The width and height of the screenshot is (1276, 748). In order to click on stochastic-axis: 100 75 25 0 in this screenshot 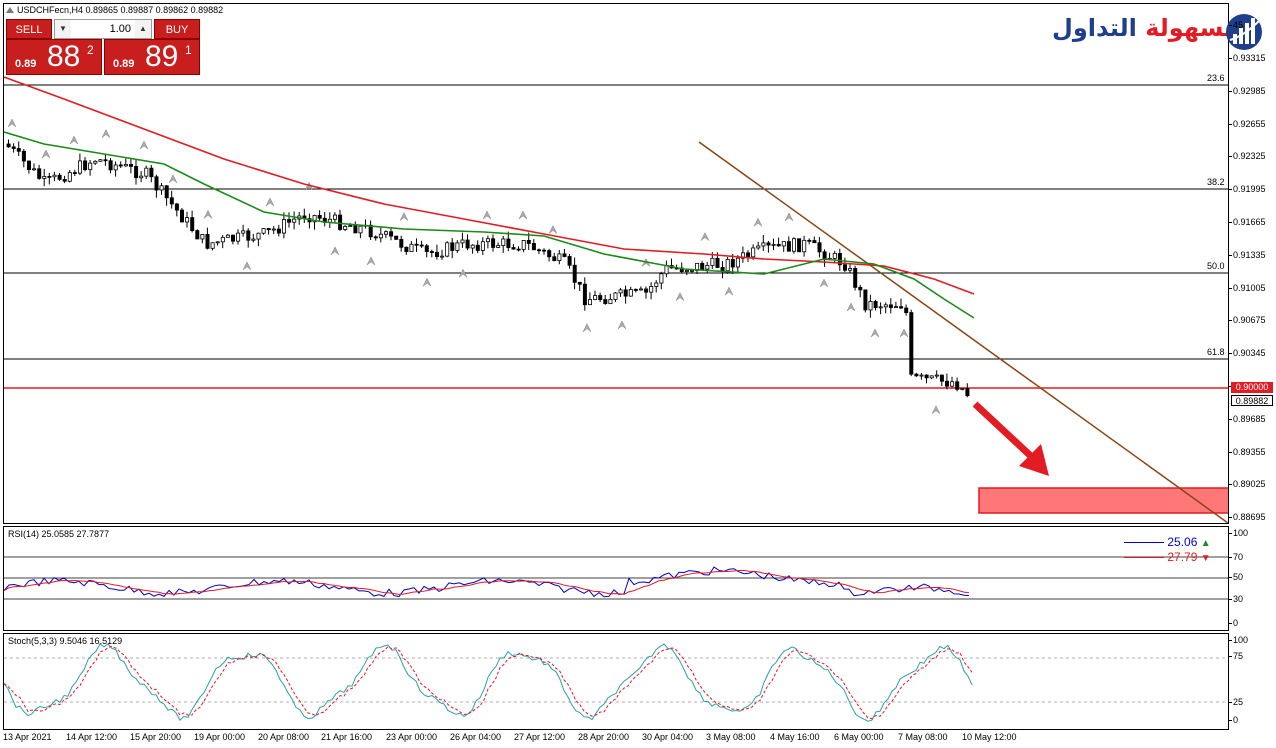, I will do `click(1252, 681)`.